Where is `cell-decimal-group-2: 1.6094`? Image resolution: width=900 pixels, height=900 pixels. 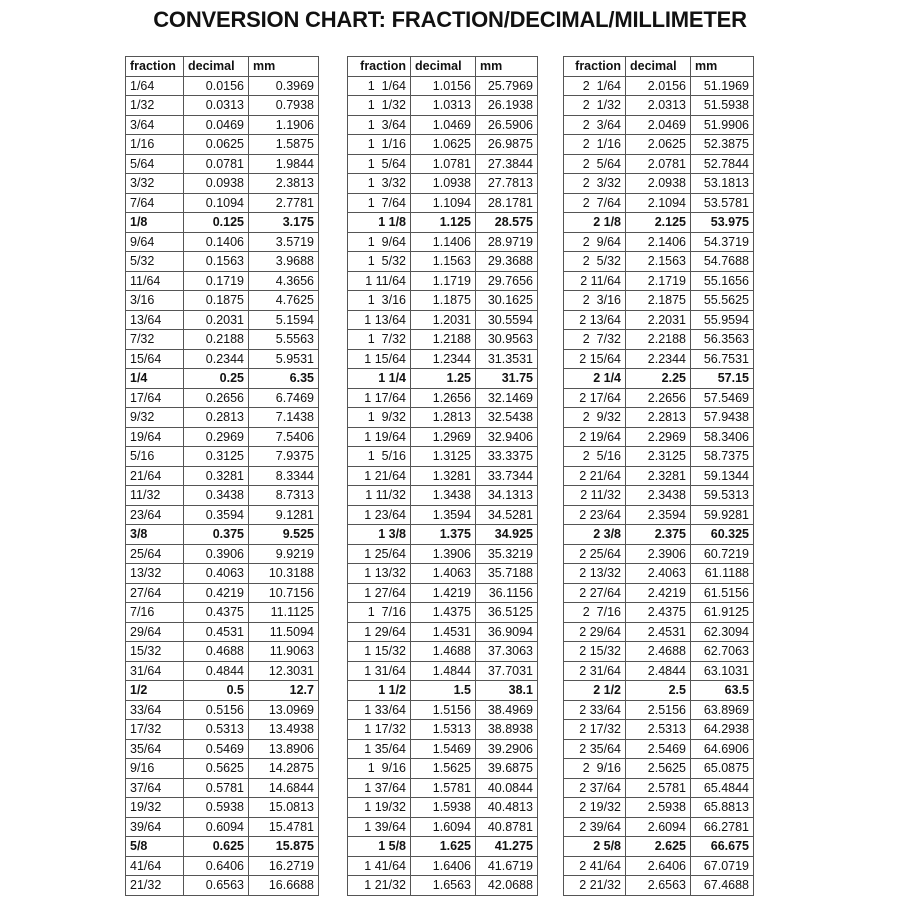
cell-decimal-group-2: 1.6094 is located at coordinates (443, 826).